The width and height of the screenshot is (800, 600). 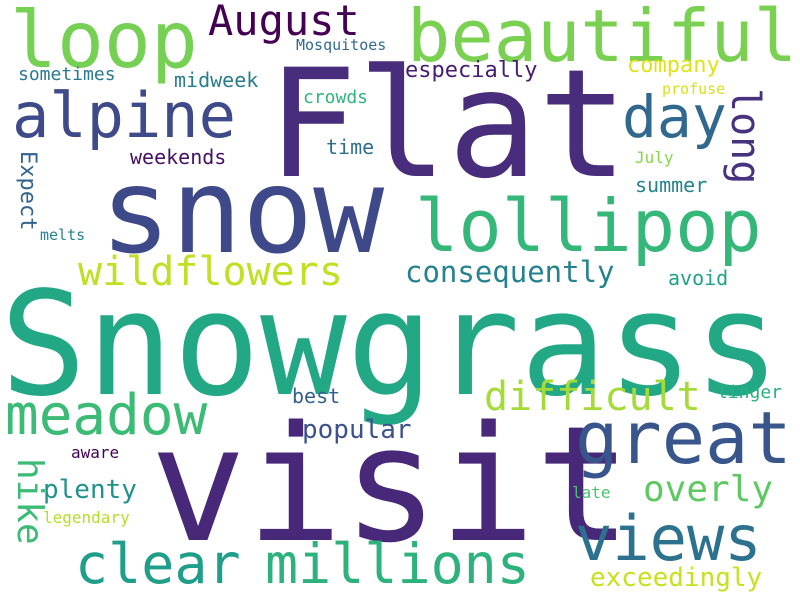 What do you see at coordinates (510, 272) in the screenshot?
I see `word-consequently: consequently` at bounding box center [510, 272].